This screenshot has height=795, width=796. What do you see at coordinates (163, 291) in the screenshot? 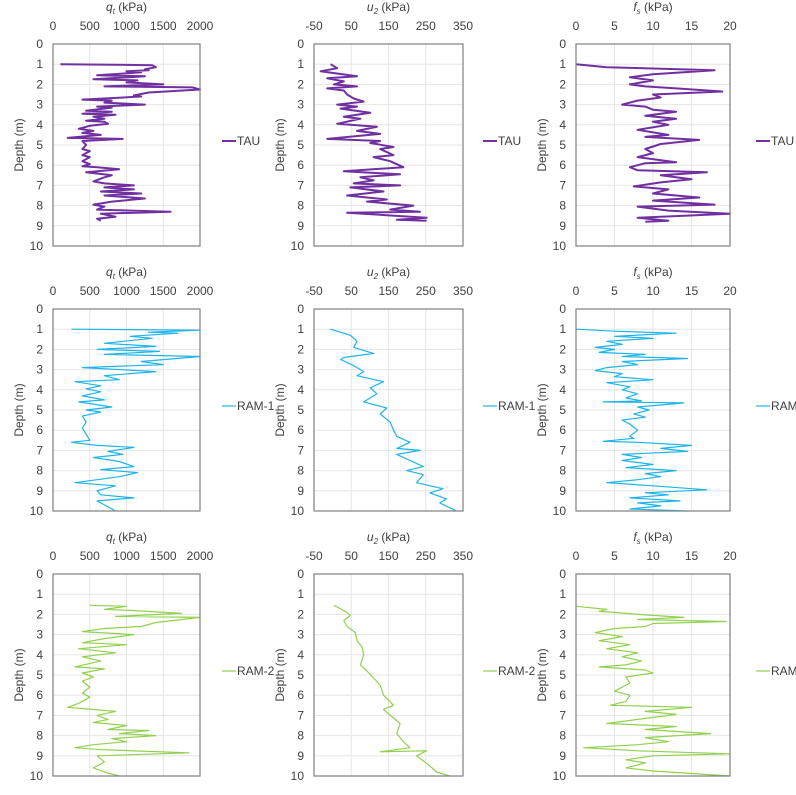
I see `x-tick-label: 1500` at bounding box center [163, 291].